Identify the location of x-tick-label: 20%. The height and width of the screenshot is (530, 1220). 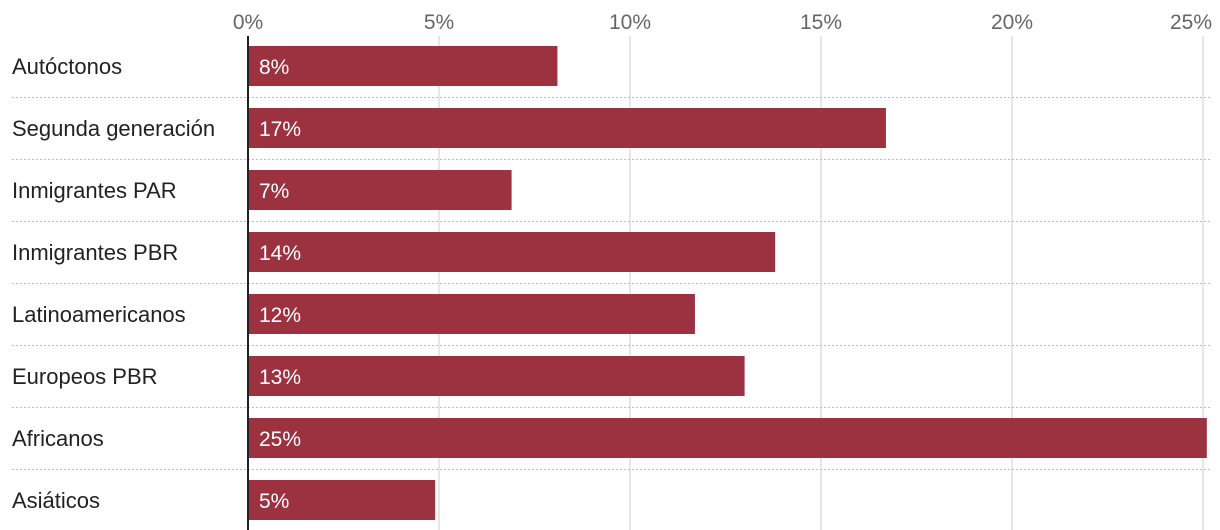
(1012, 22).